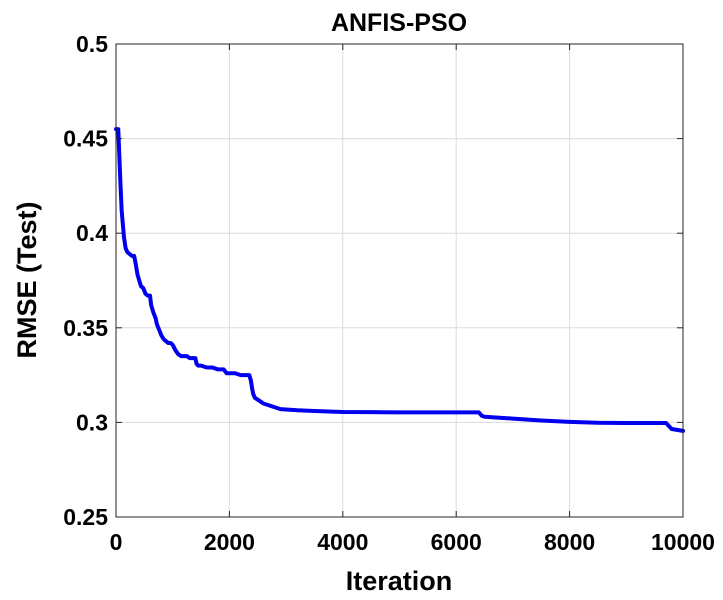 This screenshot has width=723, height=600. I want to click on x-tick-label: 10000, so click(683, 542).